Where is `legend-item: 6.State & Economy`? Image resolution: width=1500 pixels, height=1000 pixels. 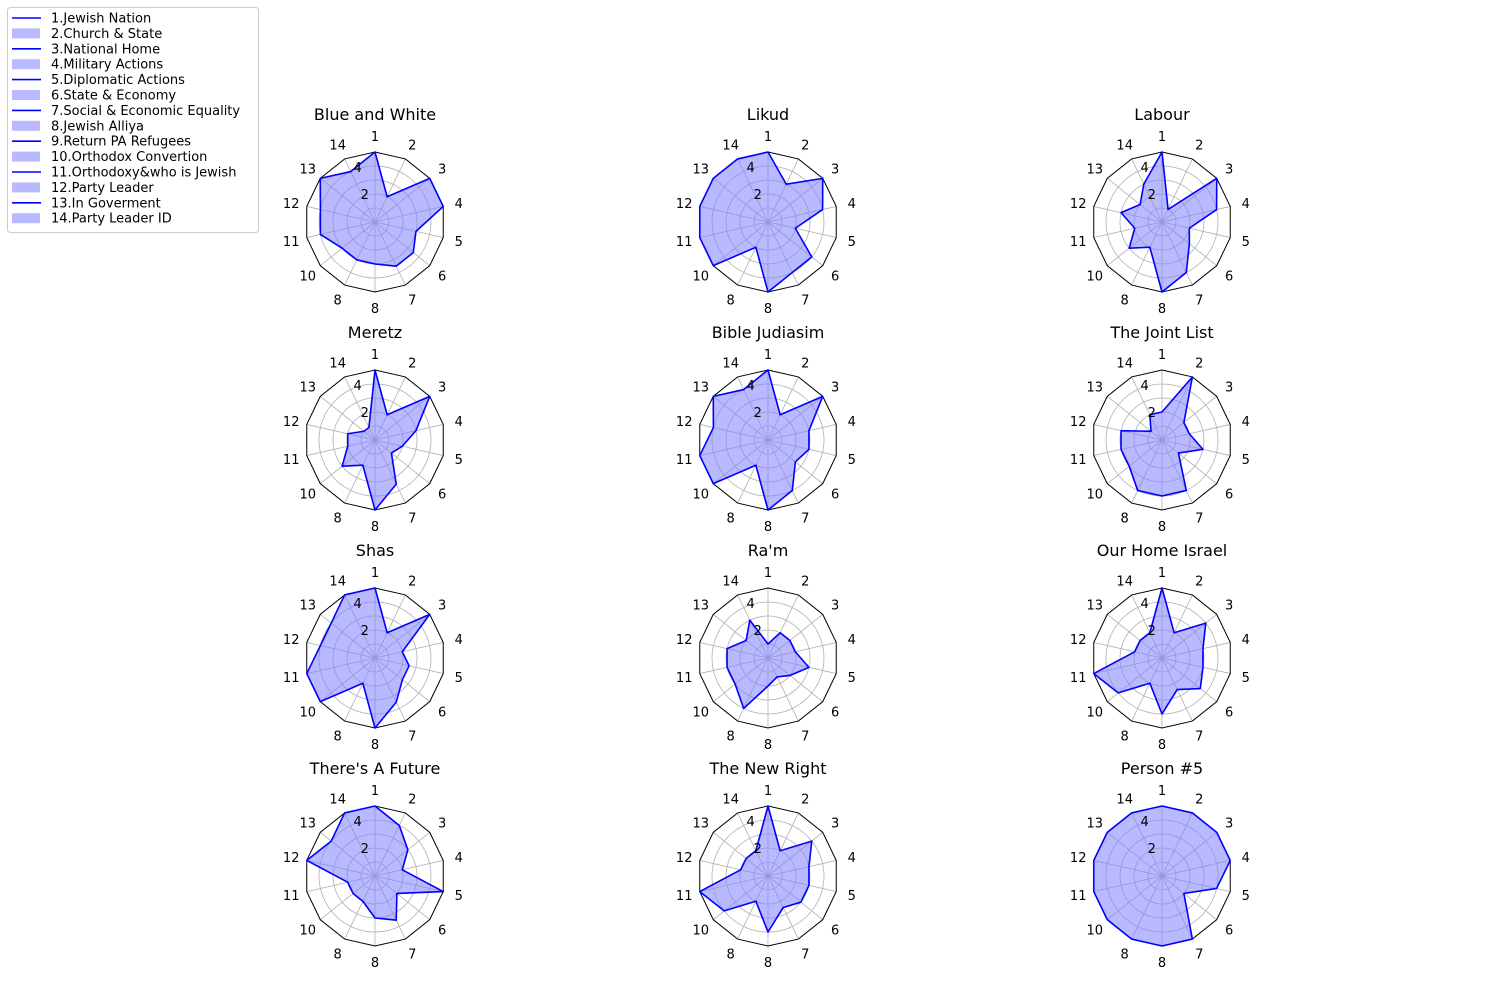
legend-item: 6.State & Economy is located at coordinates (94, 96).